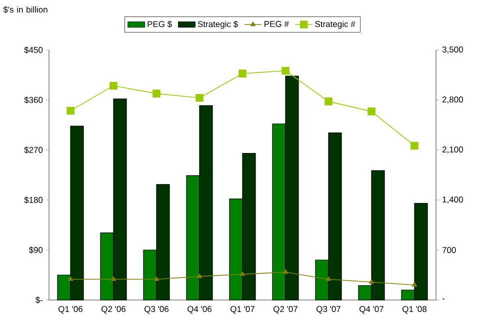 The width and height of the screenshot is (478, 326). Describe the element at coordinates (452, 200) in the screenshot. I see `y2-tick-label: 1,400` at that location.